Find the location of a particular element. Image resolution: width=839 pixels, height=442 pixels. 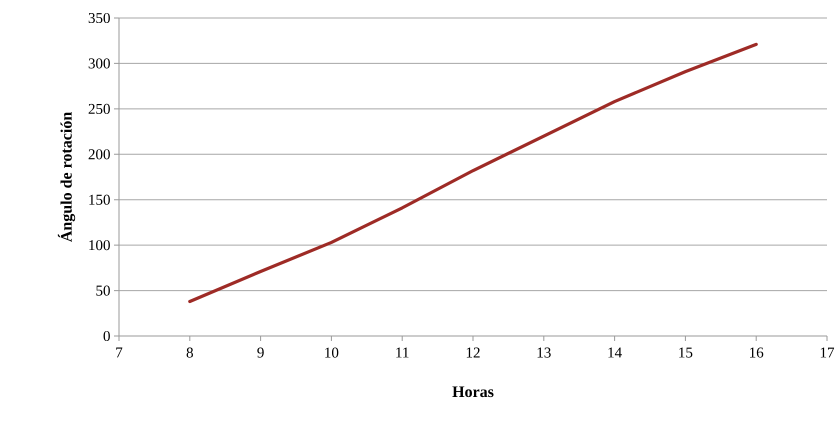

x-tick-label: 14 is located at coordinates (615, 353).